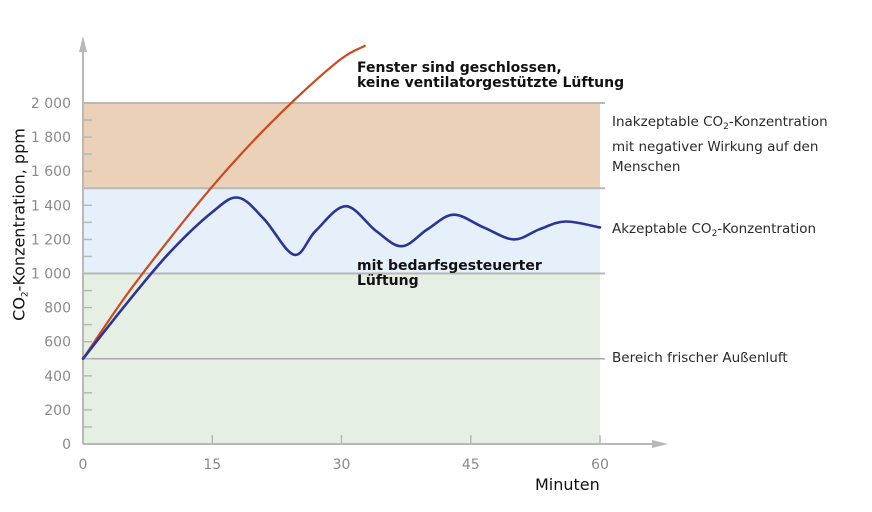  What do you see at coordinates (57, 343) in the screenshot?
I see `y-tick-label: 600` at bounding box center [57, 343].